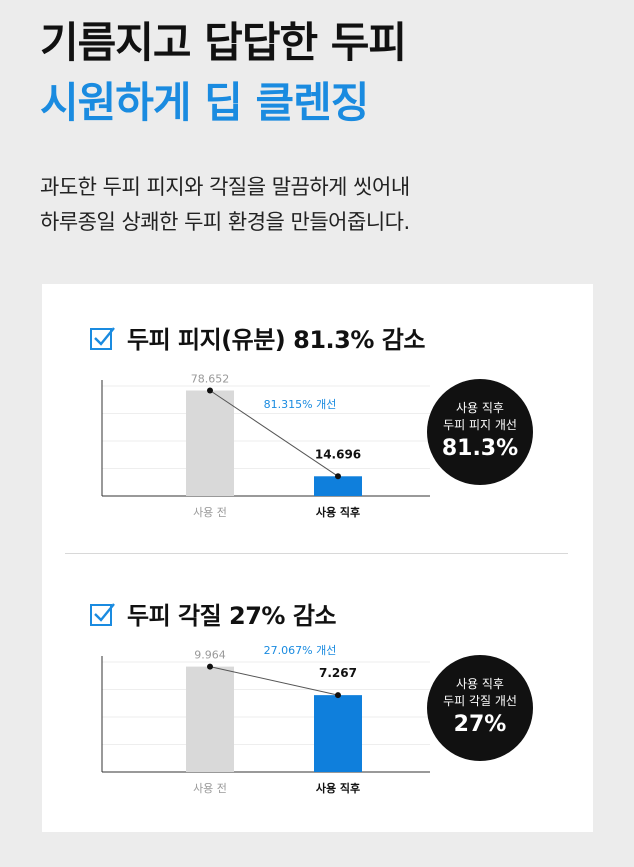 This screenshot has height=867, width=634. I want to click on value-label-0: 9.964, so click(210, 655).